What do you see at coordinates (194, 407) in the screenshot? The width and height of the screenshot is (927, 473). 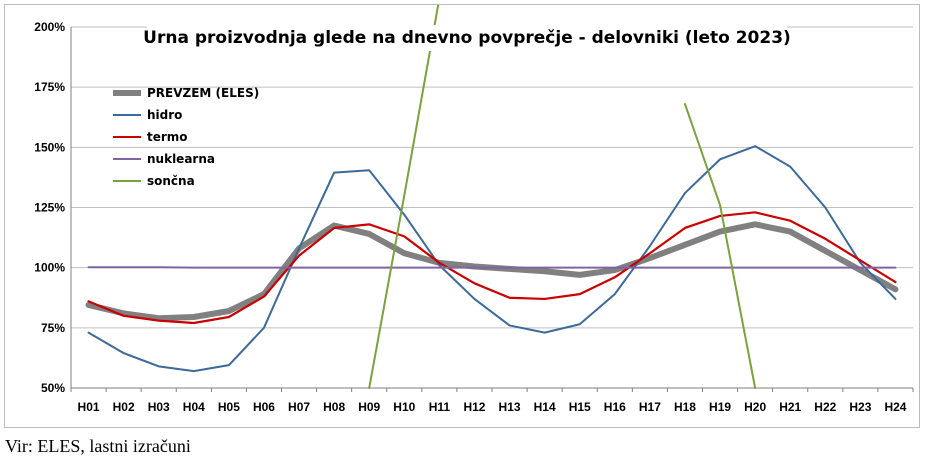 I see `x-tick-label: H04` at bounding box center [194, 407].